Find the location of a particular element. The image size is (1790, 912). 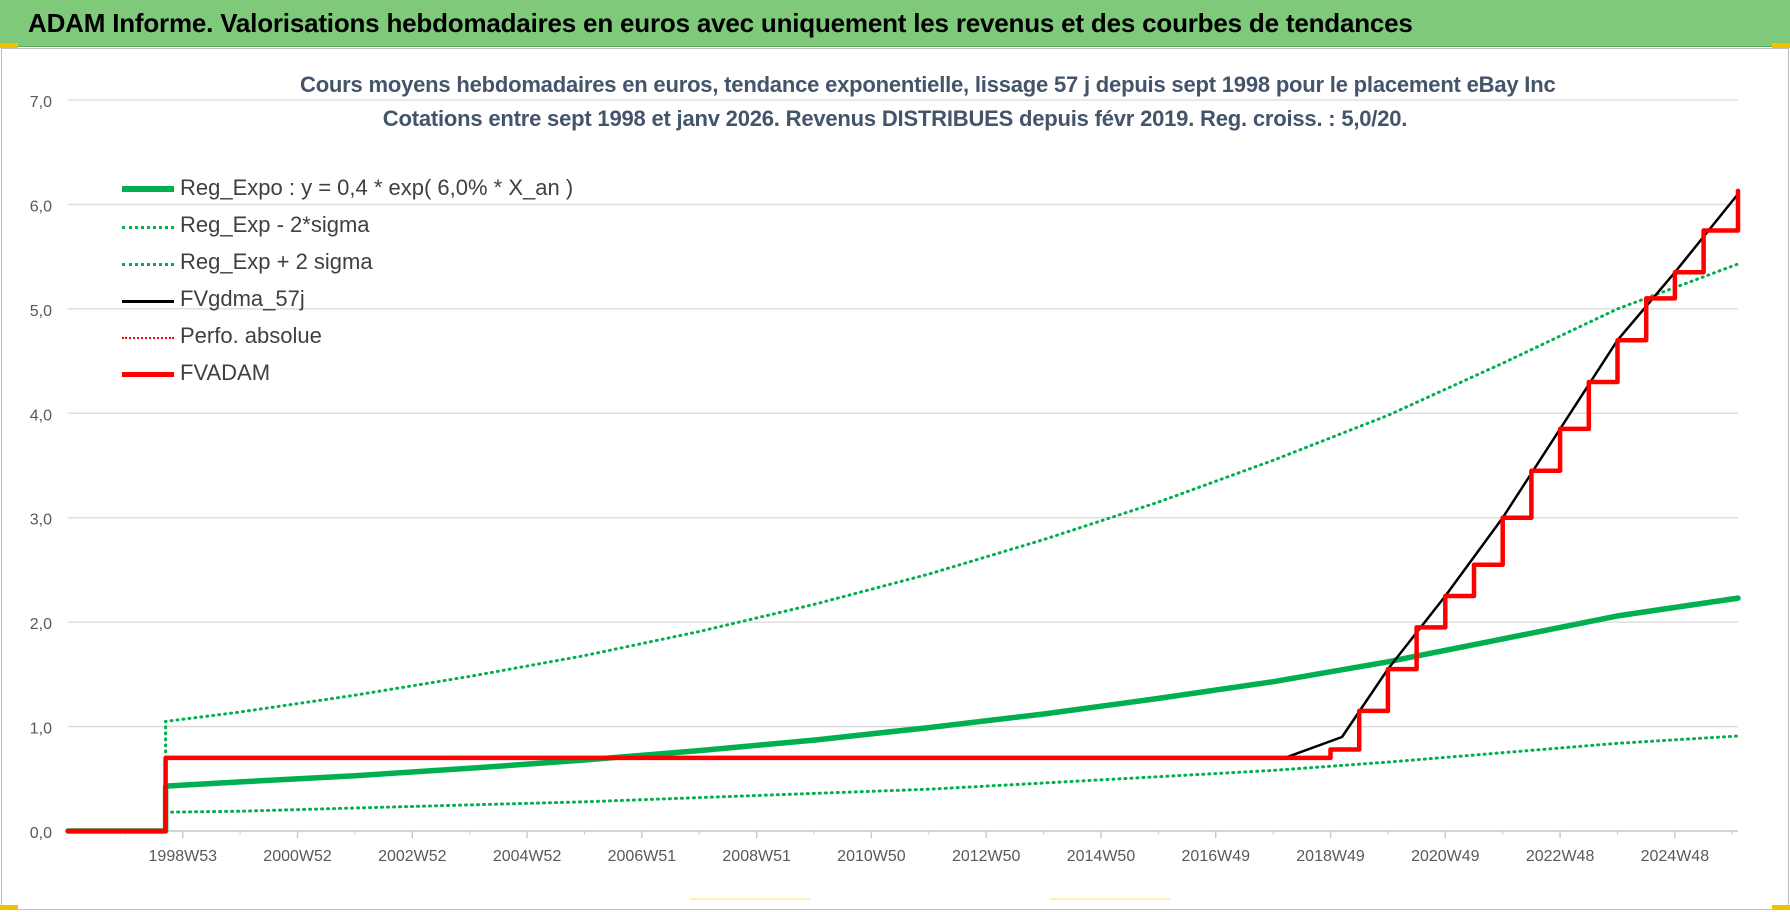

x-tick-label: 1998W53 is located at coordinates (183, 856).